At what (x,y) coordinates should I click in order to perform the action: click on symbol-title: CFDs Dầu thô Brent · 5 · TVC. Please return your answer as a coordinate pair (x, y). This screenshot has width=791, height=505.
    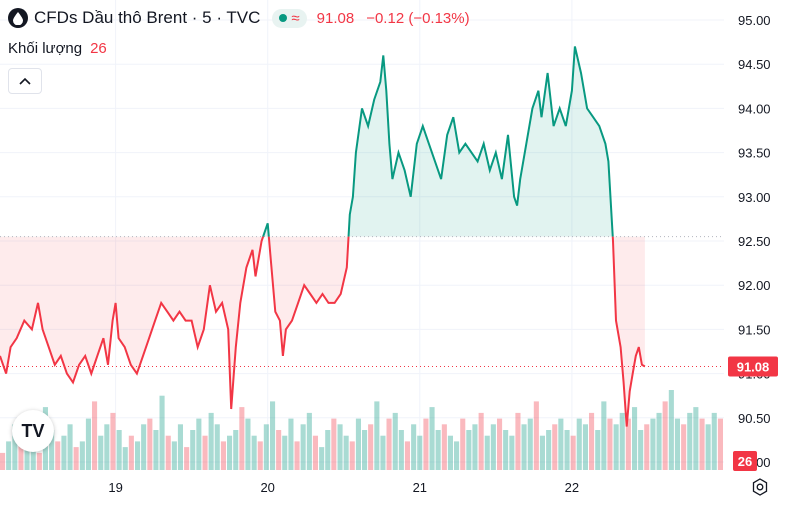
    Looking at the image, I should click on (147, 17).